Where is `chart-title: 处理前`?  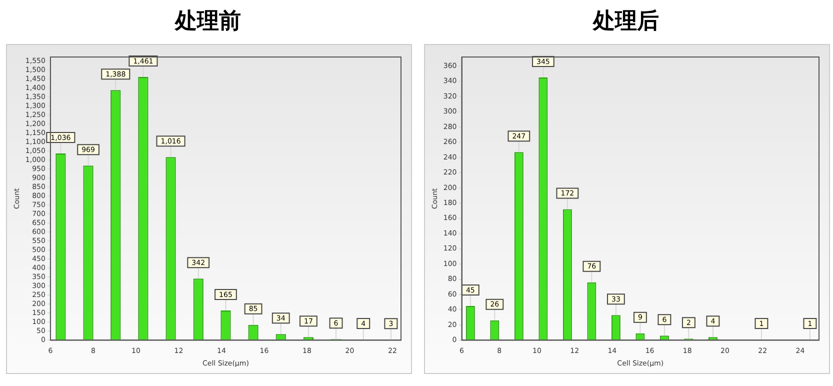
chart-title: 处理前 is located at coordinates (208, 22).